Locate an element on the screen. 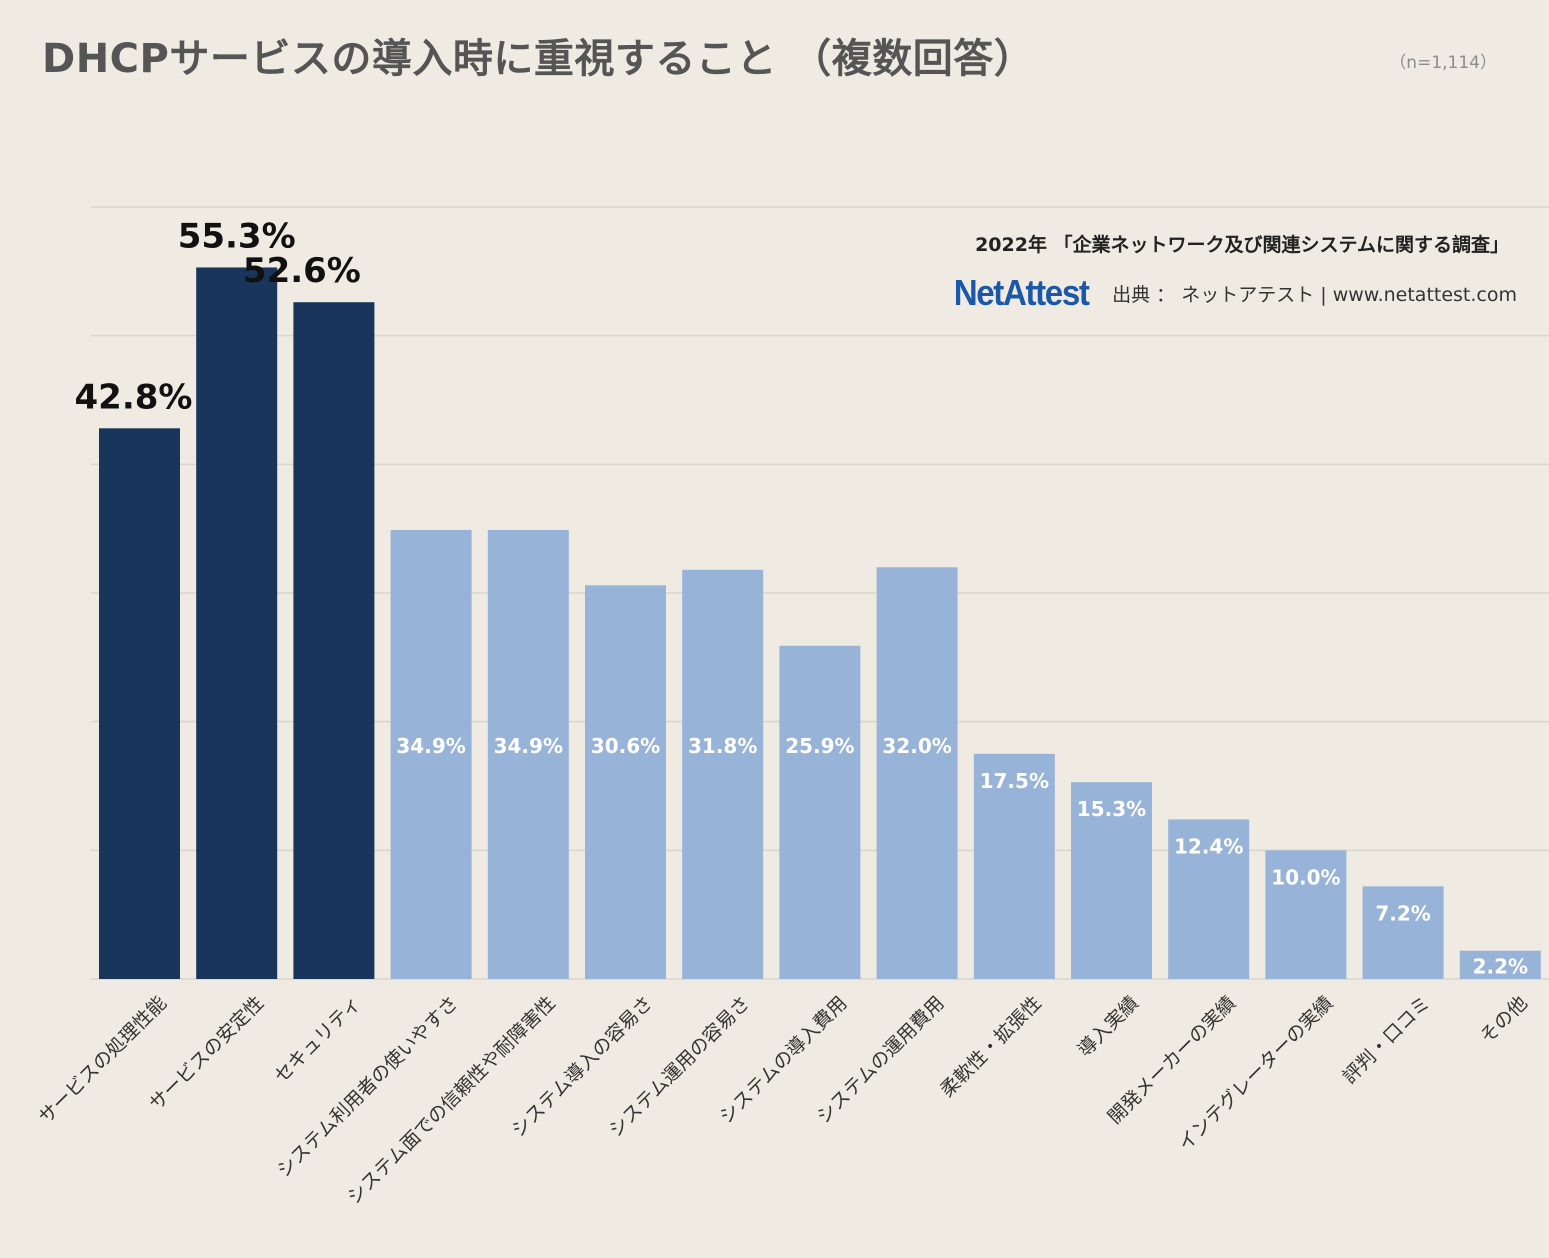 The width and height of the screenshot is (1549, 1258). category-label-4: システム利用者の使いやすさ is located at coordinates (368, 1087).